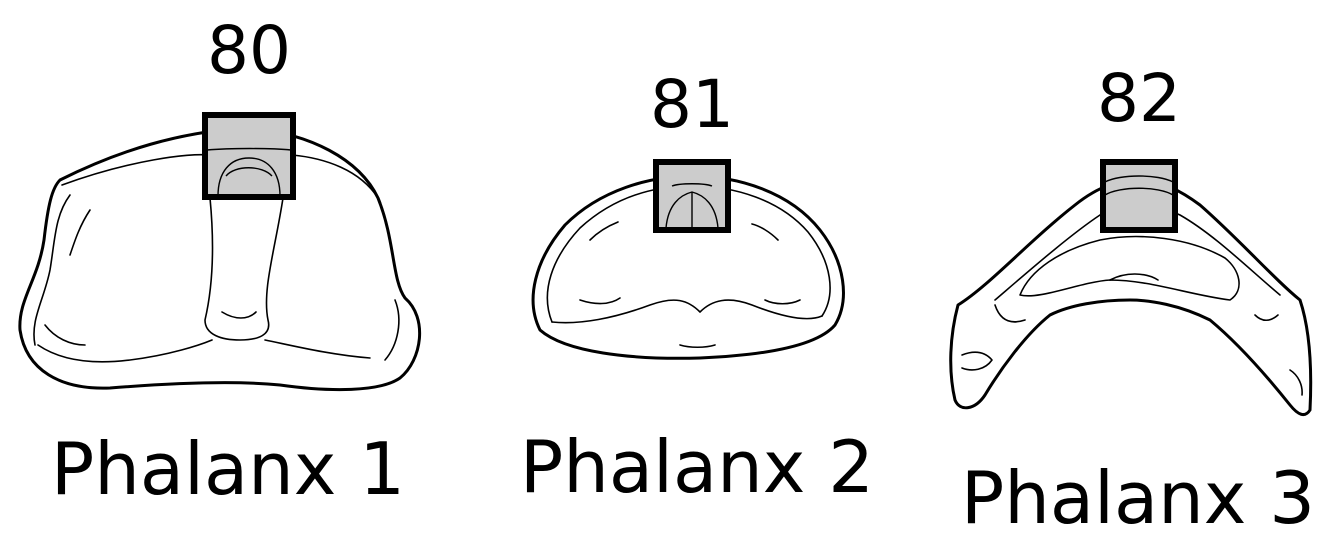 The height and width of the screenshot is (538, 1340). I want to click on phalanx-2-highlight-box, so click(692, 196).